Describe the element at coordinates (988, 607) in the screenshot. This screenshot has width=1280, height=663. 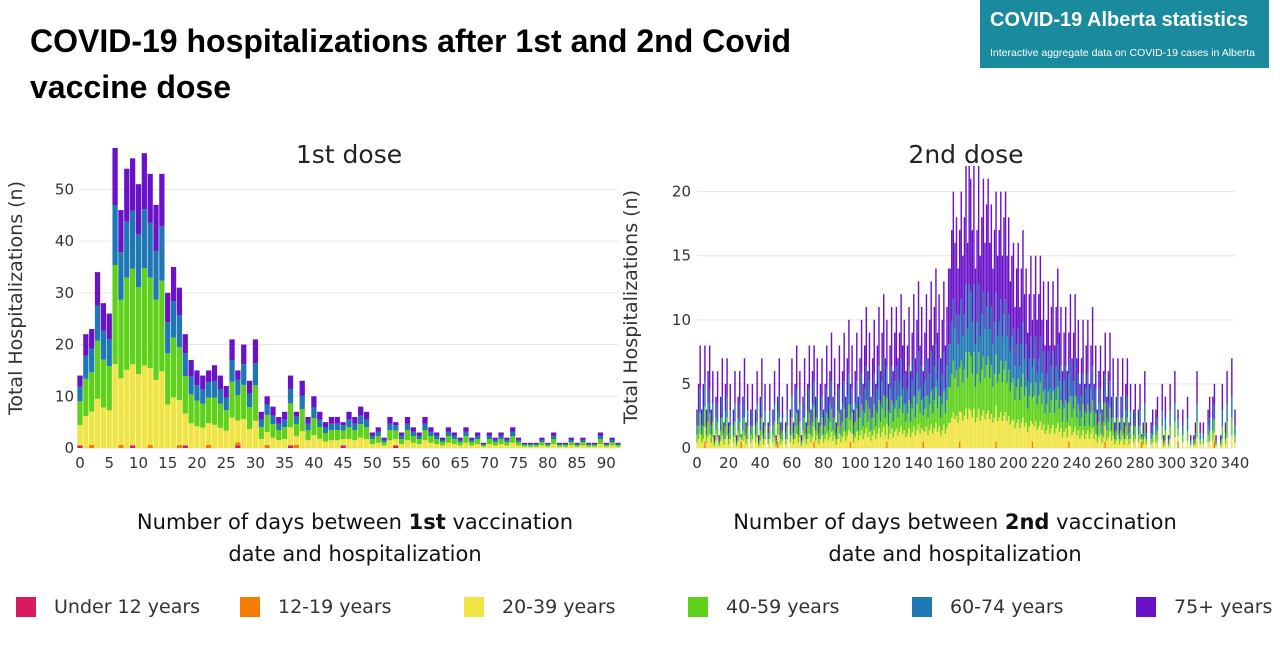
I see `legend-item: 60-74 years` at that location.